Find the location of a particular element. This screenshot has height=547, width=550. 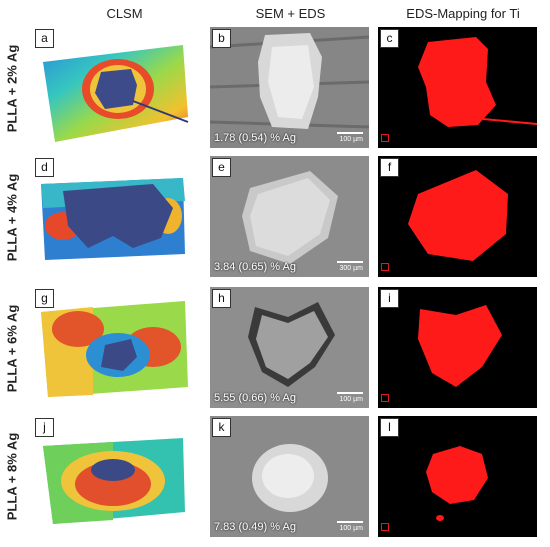

sem-panel-e: 3.84 (0.65) % Ag 300 µm e is located at coordinates (289, 216).